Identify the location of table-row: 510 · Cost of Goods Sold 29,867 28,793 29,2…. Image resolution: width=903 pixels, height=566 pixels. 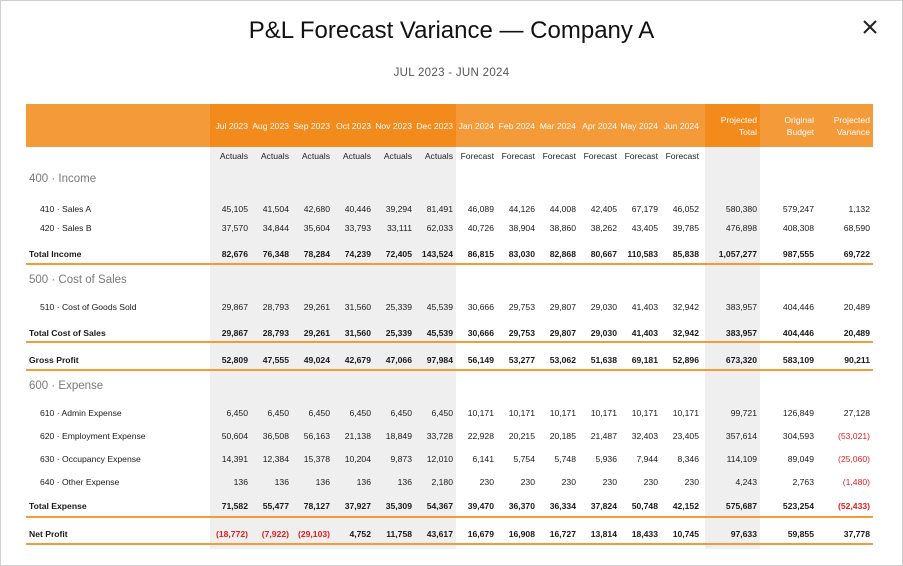
(449, 307).